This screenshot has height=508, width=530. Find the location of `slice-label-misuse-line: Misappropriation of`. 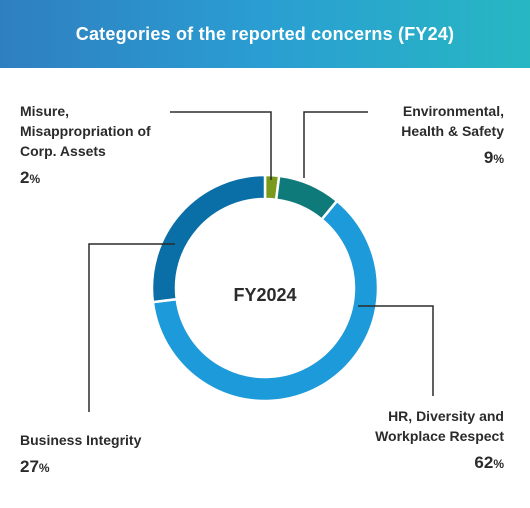

slice-label-misuse-line: Misappropriation of is located at coordinates (85, 131).